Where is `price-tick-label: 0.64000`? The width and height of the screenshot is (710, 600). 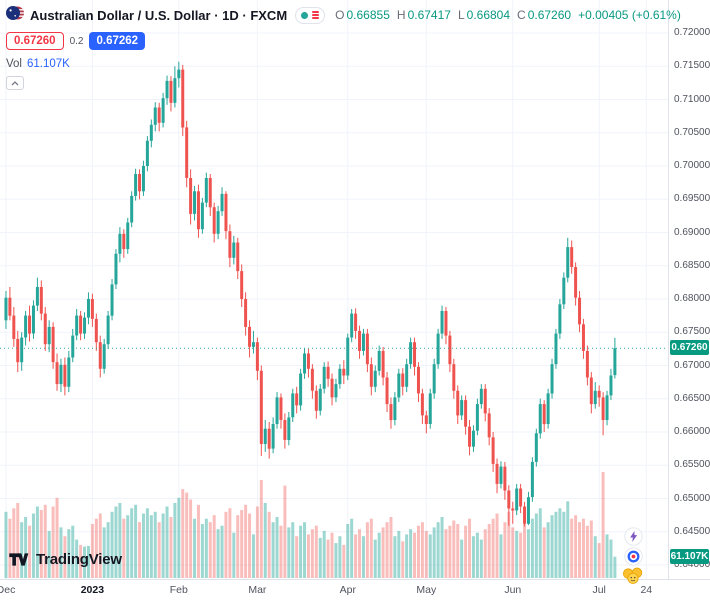
price-tick-label: 0.64000 is located at coordinates (692, 564).